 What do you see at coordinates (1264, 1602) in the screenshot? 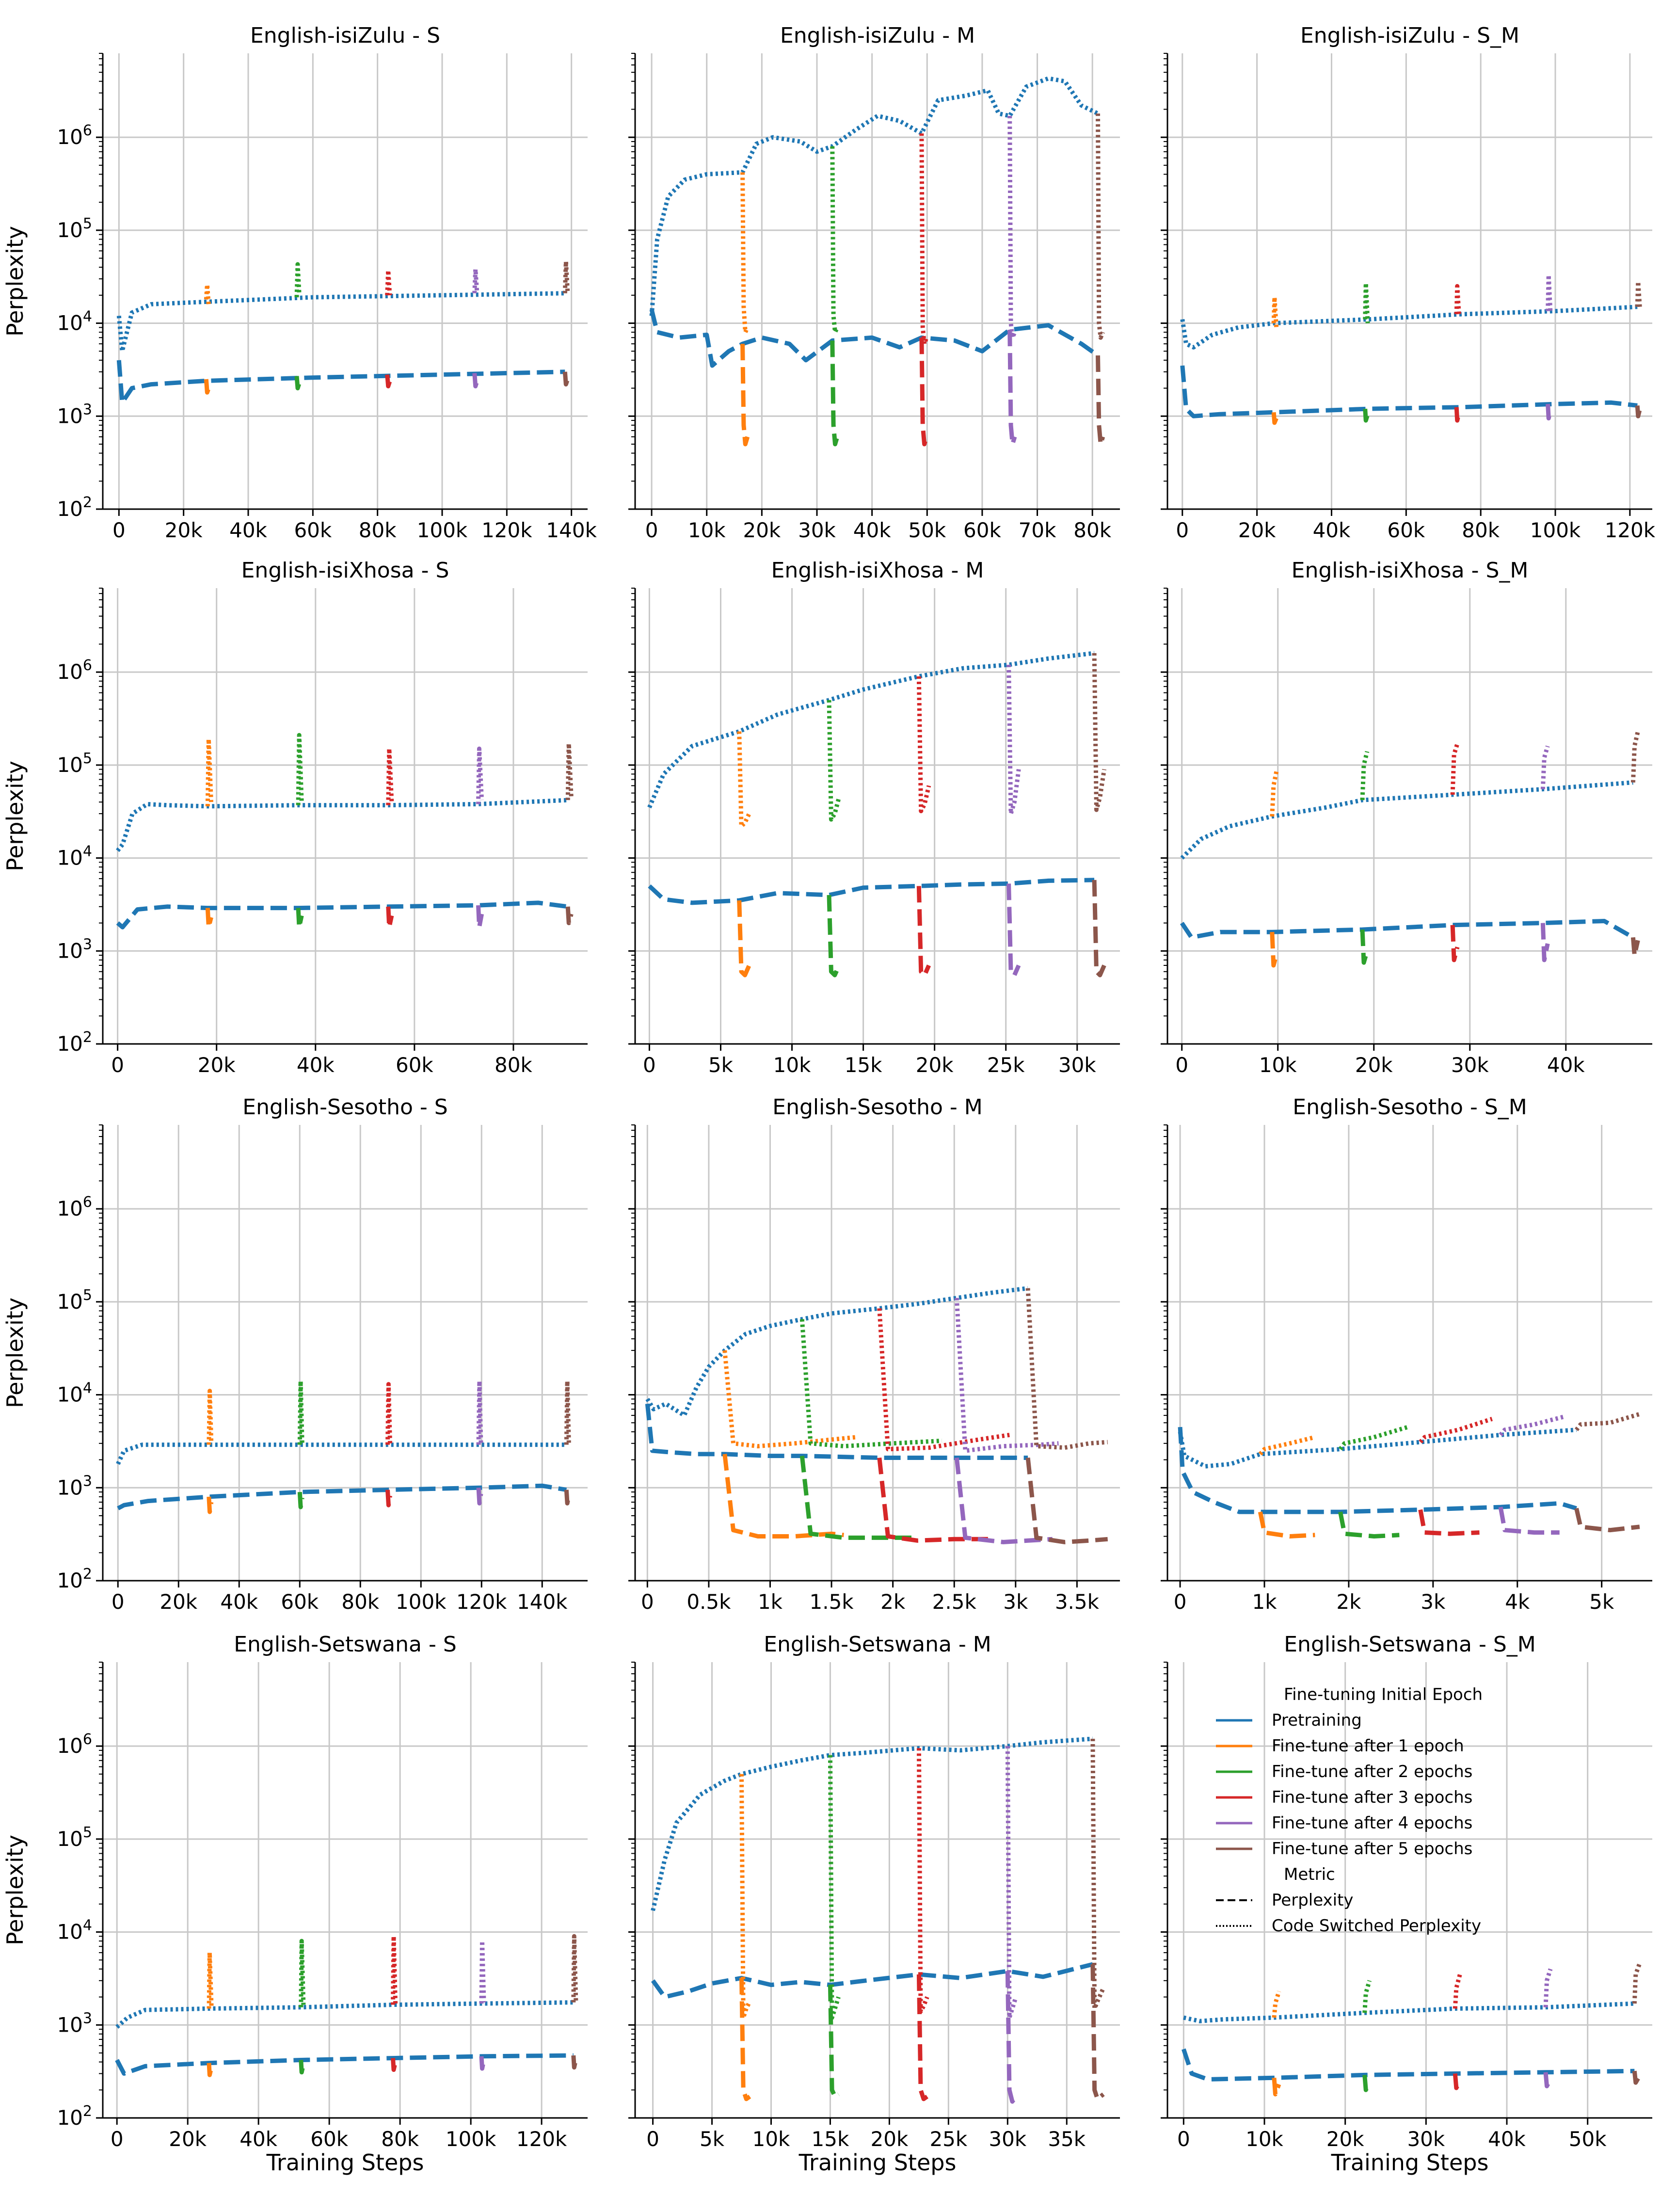
I see `x-tick-label: 1k` at bounding box center [1264, 1602].